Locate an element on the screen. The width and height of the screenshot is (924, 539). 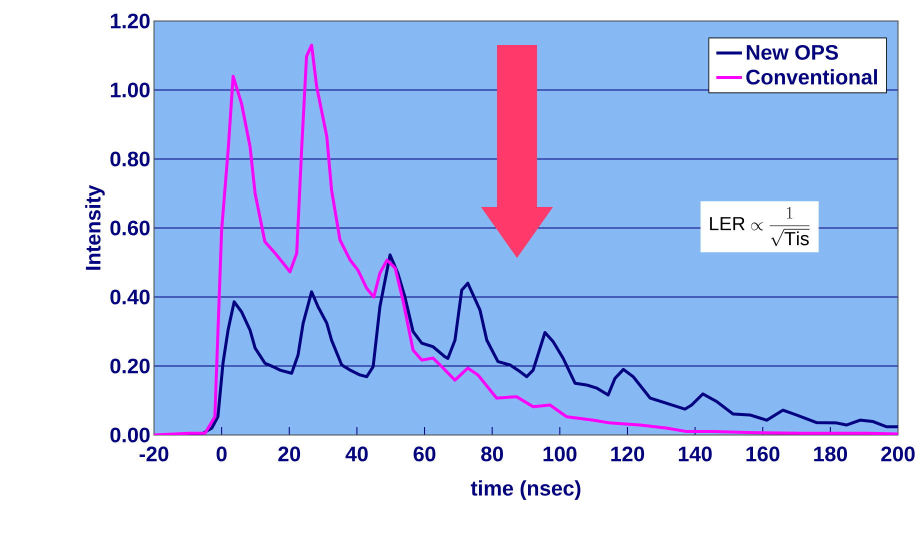
annotation: $\mathrm{LER} \propto \frac{1}{\sqrt{\mathrm{Tis}}}$ is located at coordinates (760, 226).